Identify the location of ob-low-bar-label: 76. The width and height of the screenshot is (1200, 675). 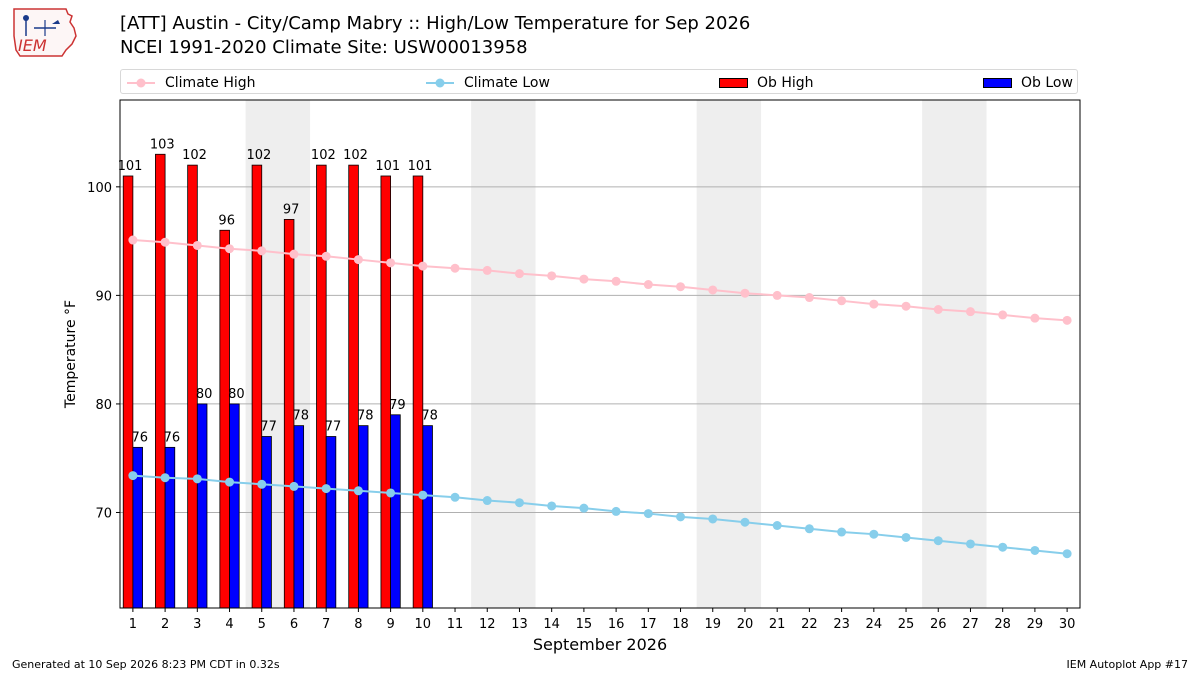
(172, 437).